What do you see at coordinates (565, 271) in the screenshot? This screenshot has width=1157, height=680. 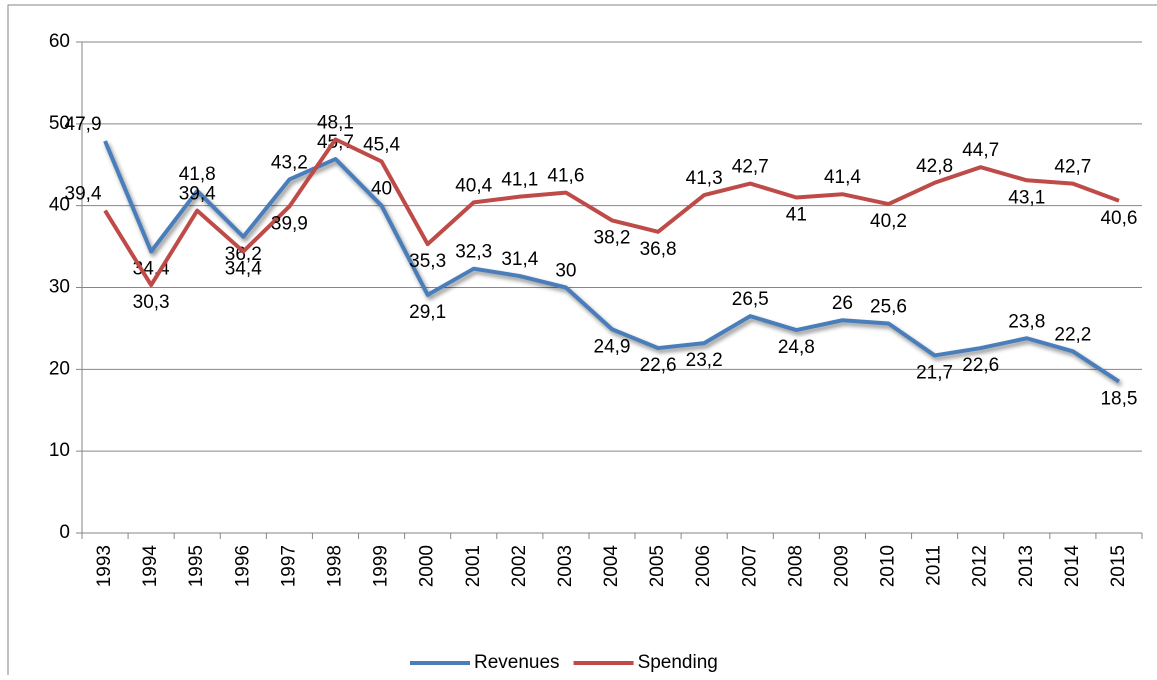 I see `data-label: 30` at bounding box center [565, 271].